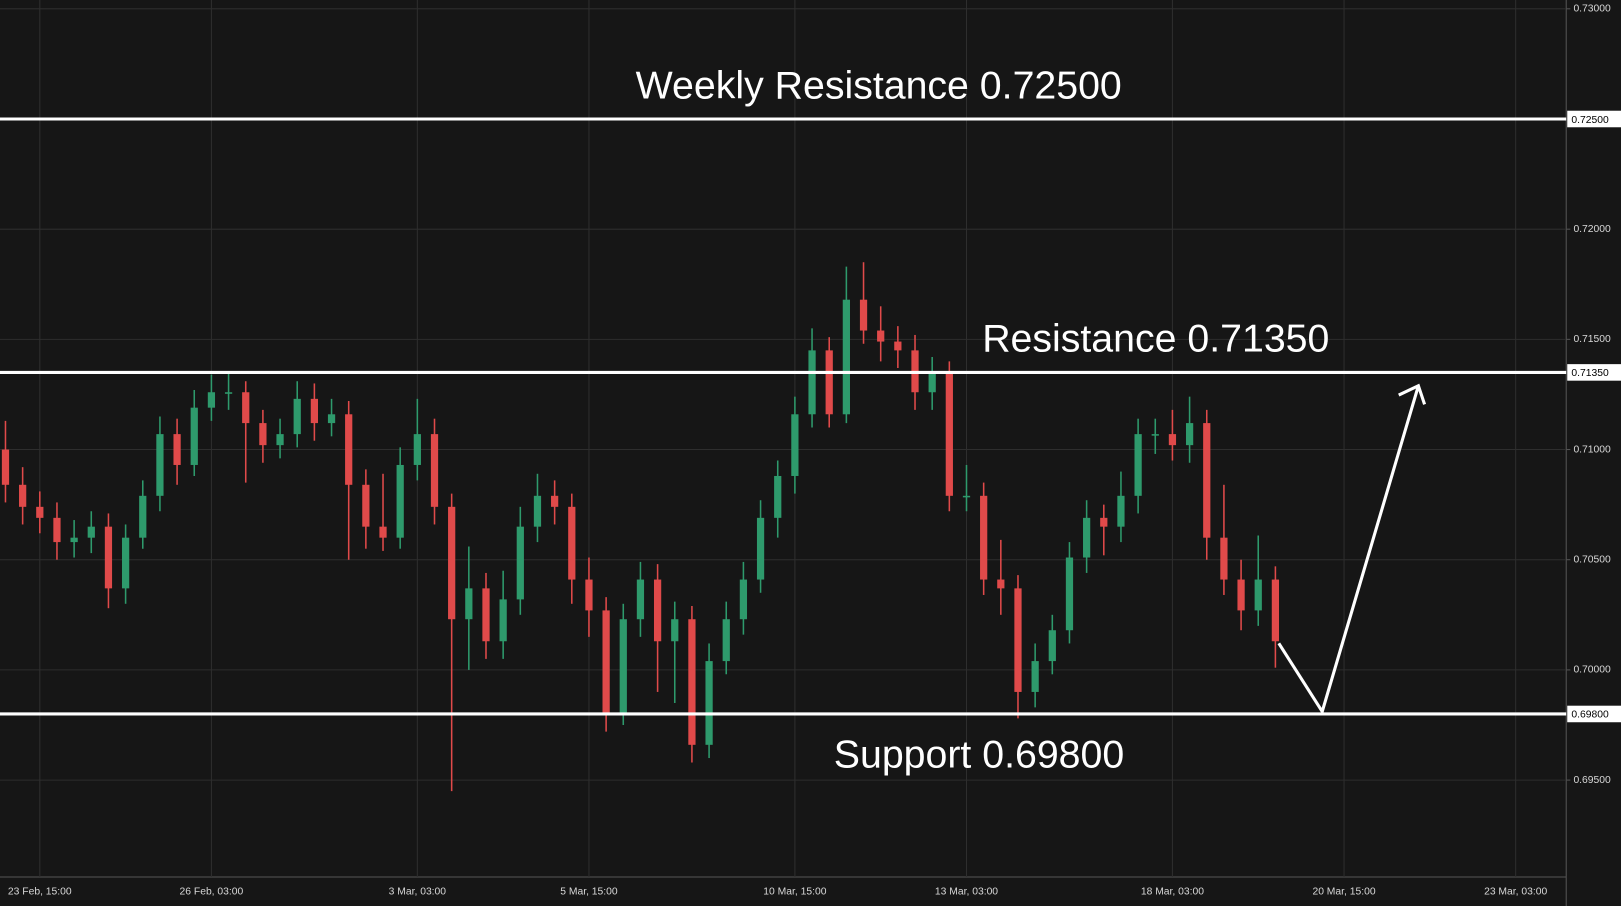  What do you see at coordinates (1592, 559) in the screenshot?
I see `y-tick-label: 0.70500` at bounding box center [1592, 559].